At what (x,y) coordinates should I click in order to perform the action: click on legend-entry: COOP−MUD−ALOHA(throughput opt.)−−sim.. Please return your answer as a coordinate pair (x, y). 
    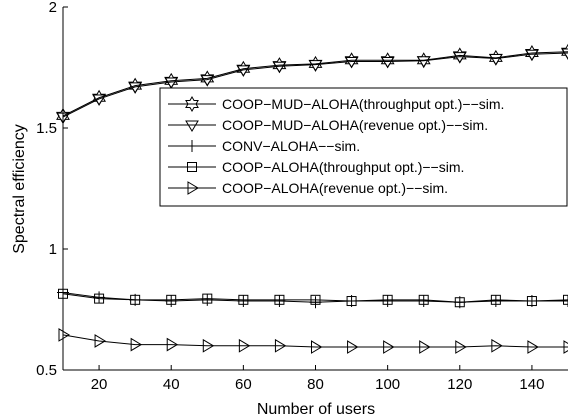
    Looking at the image, I should click on (336, 104).